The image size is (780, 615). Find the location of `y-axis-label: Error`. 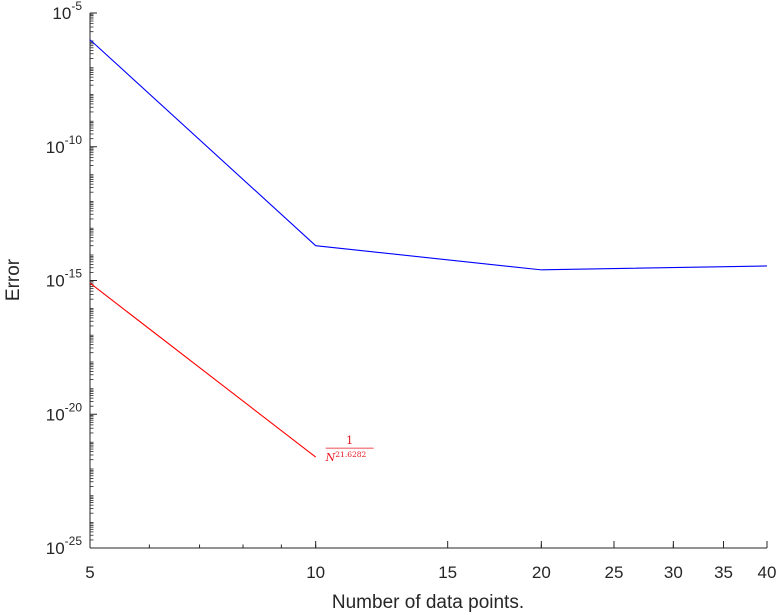

y-axis-label: Error is located at coordinates (13, 279).